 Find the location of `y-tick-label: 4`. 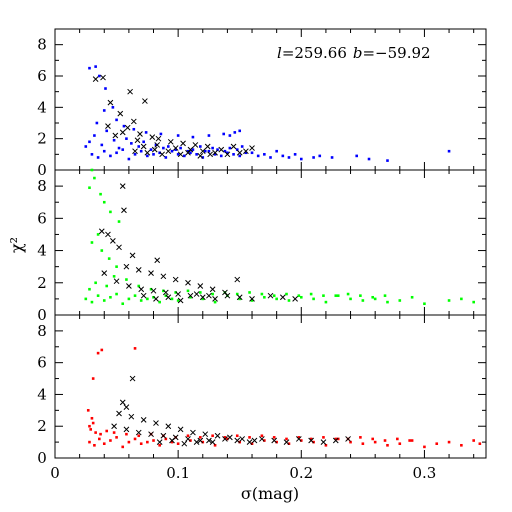

y-tick-label: 4 is located at coordinates (42, 394).